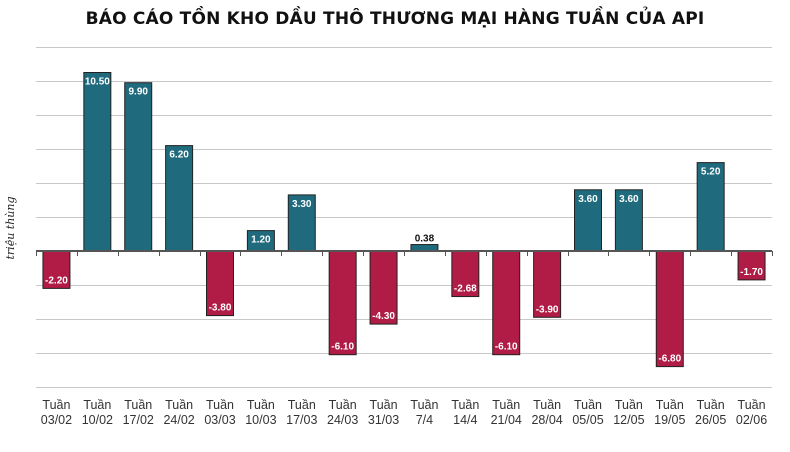 This screenshot has width=790, height=452. I want to click on data-label: -2.20, so click(56, 280).